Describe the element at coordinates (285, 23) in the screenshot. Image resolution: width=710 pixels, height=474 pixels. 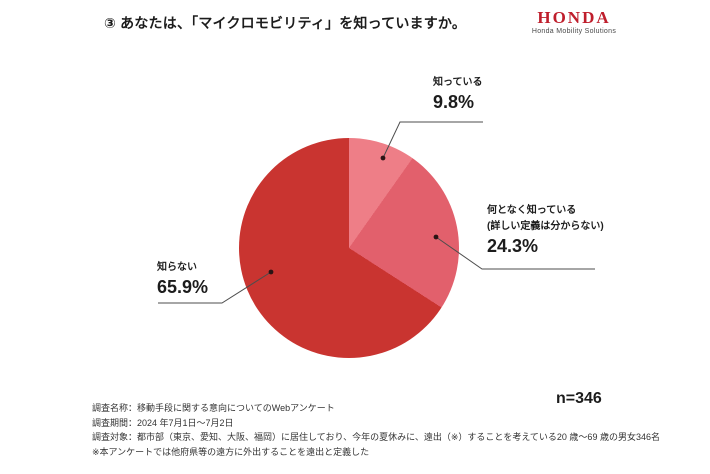
I see `page-title: ③ あなたは、「マイクロモビリティ」を知っていますか。` at that location.